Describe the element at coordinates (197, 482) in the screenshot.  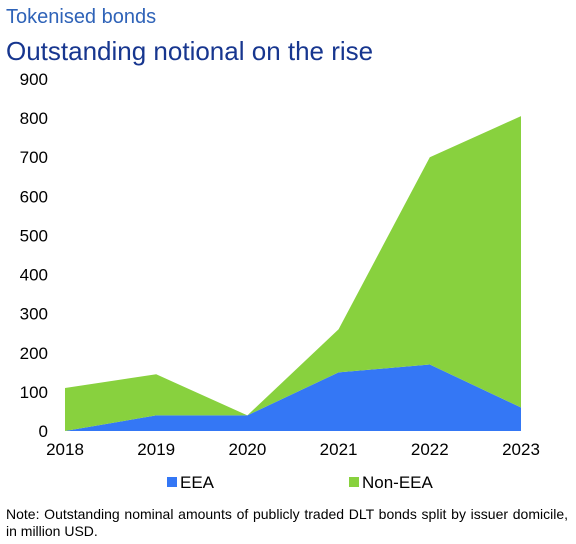
I see `legend-label-eea: EEA` at that location.